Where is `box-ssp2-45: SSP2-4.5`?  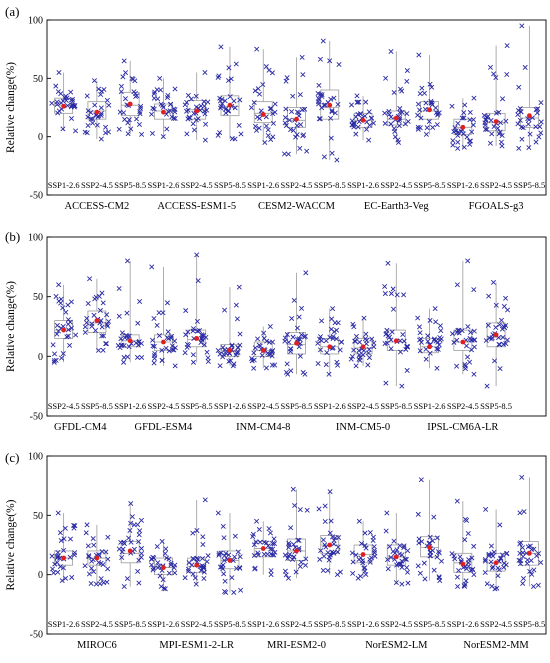 box-ssp2-45: SSP2-4.5 is located at coordinates (296, 557).